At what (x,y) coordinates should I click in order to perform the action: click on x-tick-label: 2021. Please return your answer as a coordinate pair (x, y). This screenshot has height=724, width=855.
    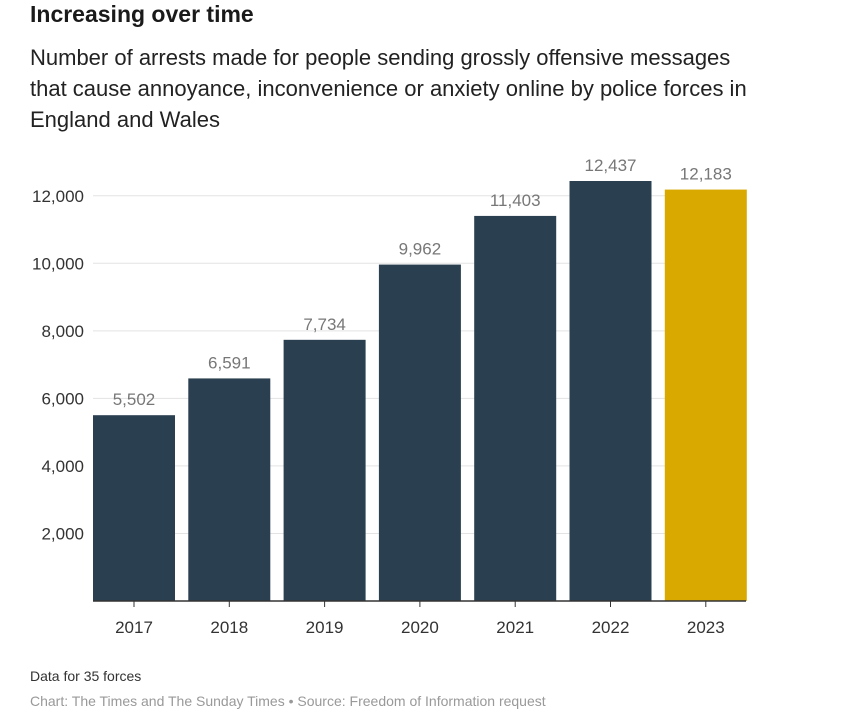
    Looking at the image, I should click on (515, 627).